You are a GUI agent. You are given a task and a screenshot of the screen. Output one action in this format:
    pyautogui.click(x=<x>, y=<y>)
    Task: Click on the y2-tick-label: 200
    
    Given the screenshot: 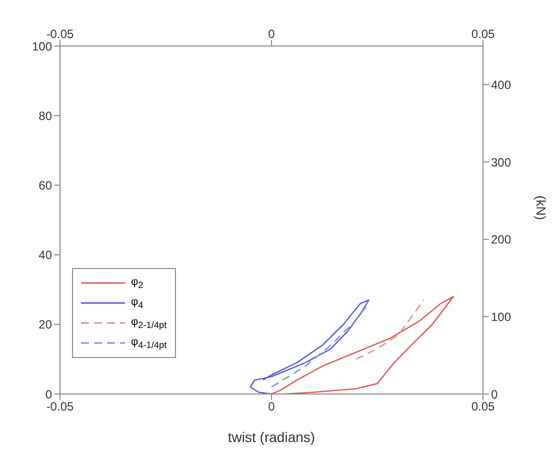 What is the action you would take?
    pyautogui.click(x=501, y=239)
    